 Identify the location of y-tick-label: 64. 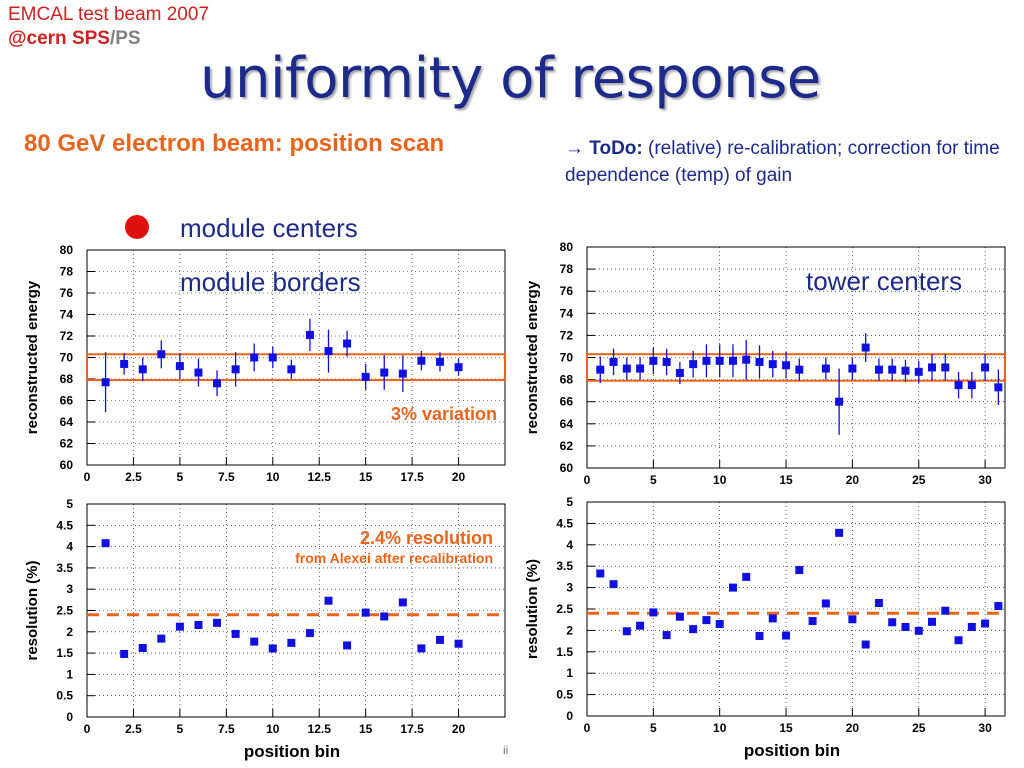
(67, 422).